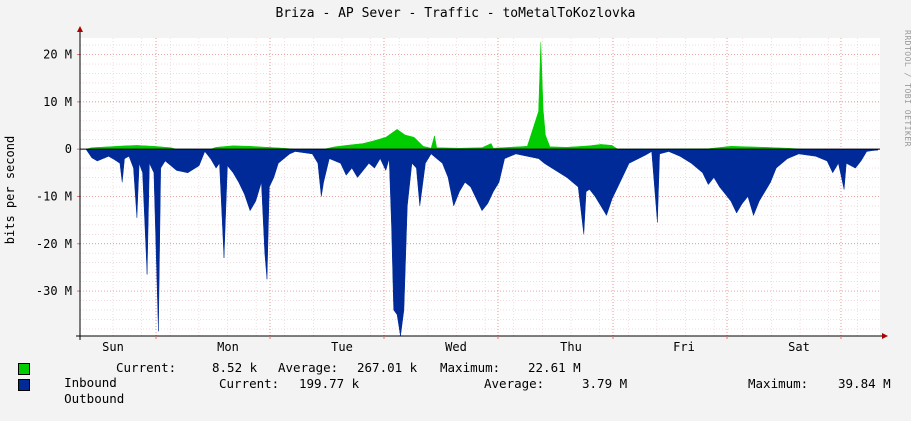 This screenshot has width=911, height=421. What do you see at coordinates (778, 383) in the screenshot?
I see `legend-outbound-maximum-label: Maximum:` at bounding box center [778, 383].